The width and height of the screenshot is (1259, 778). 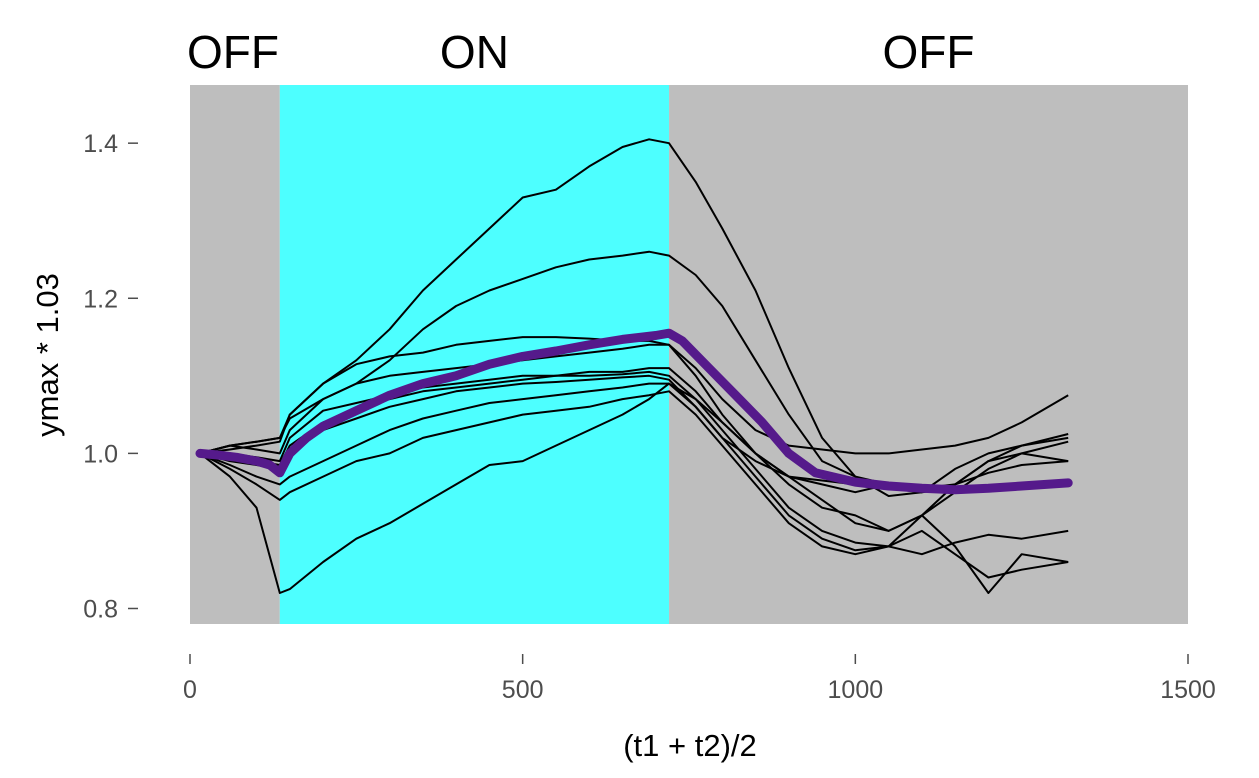 I want to click on x-tick-label-1: 500, so click(x=523, y=690).